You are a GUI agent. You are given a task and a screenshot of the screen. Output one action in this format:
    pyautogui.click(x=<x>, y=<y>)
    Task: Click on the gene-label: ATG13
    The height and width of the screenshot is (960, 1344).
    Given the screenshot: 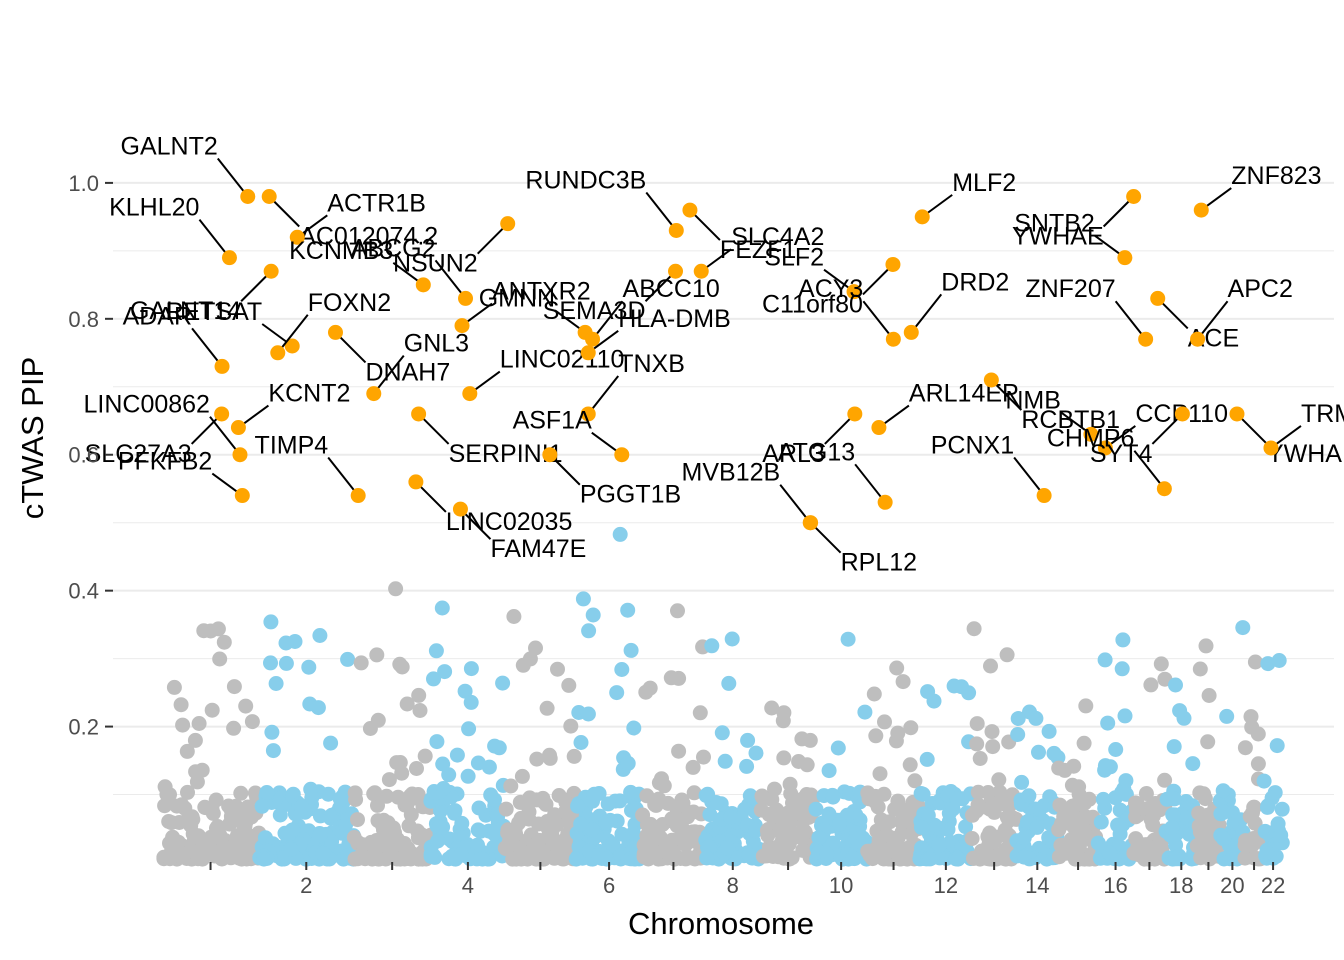 What is the action you would take?
    pyautogui.click(x=816, y=452)
    